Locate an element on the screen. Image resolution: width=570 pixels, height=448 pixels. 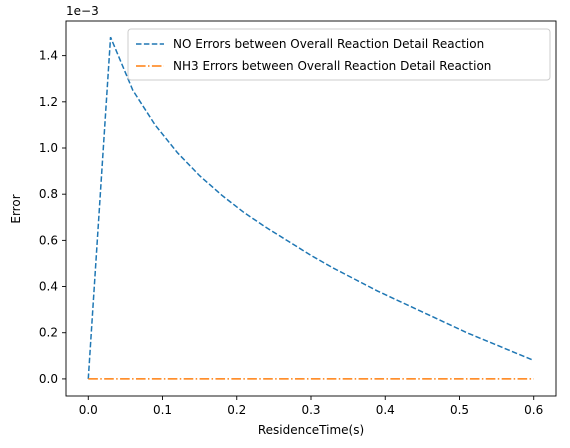
y-axis-label: Error is located at coordinates (16, 208).